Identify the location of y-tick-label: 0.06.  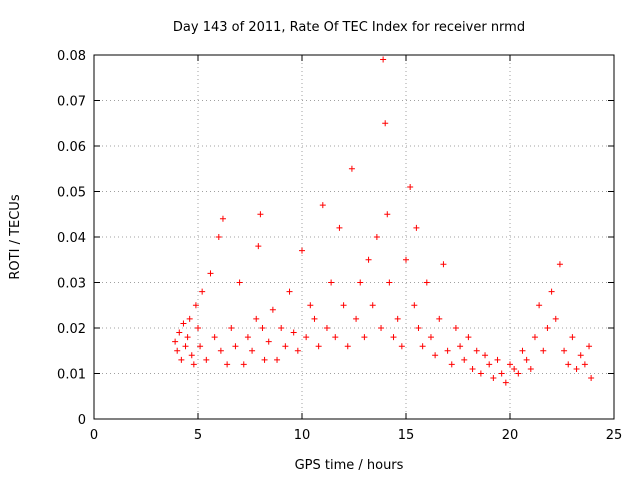
(71, 147).